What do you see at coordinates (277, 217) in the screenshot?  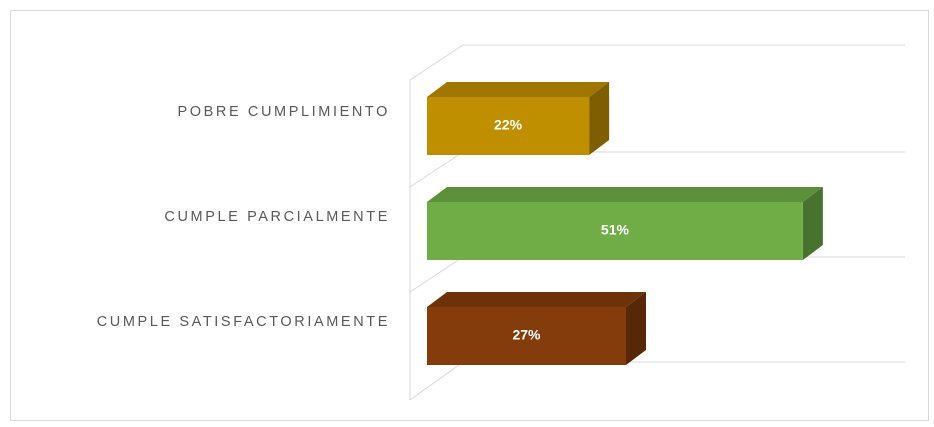 I see `category-label: CUMPLE PARCIALMENTE` at bounding box center [277, 217].